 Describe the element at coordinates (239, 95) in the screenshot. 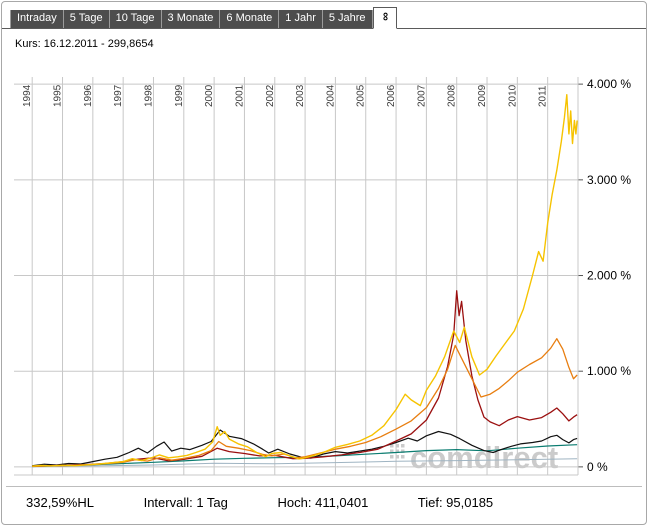

I see `x-tick-label: 2001` at that location.